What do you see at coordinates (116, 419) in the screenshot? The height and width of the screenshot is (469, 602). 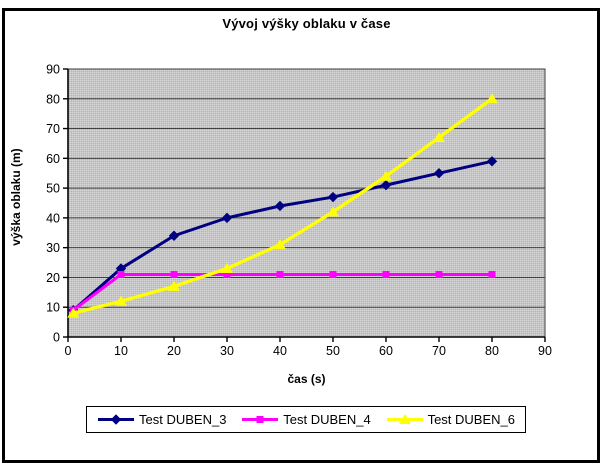 I see `diamond-marker-icon` at bounding box center [116, 419].